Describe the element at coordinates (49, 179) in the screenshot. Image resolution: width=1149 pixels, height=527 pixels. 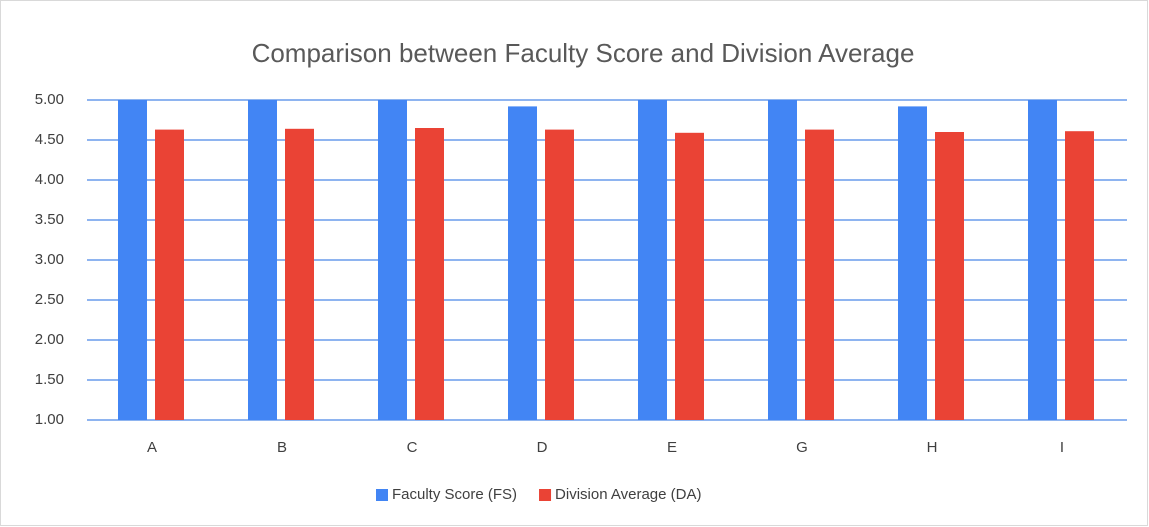
I see `y-tick-label: 4.00` at that location.